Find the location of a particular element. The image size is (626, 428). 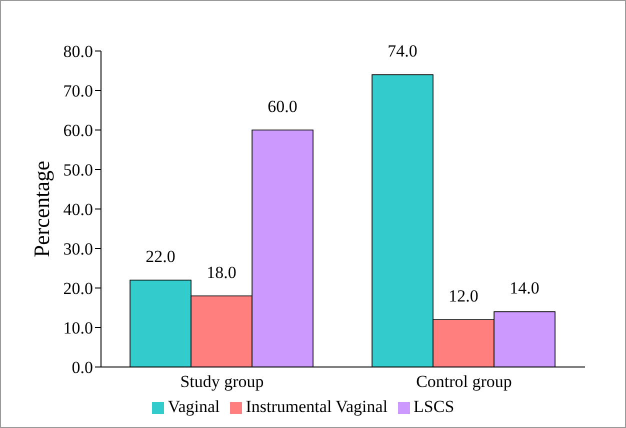

legend-label: Instrumental Vaginal is located at coordinates (317, 406).